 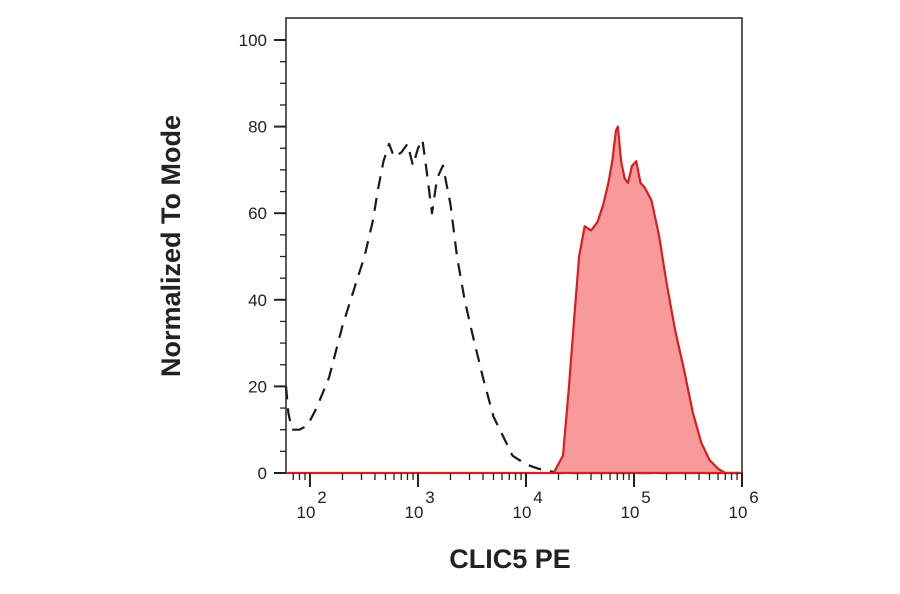 What do you see at coordinates (645, 497) in the screenshot?
I see `x-tick-exponent: 5` at bounding box center [645, 497].